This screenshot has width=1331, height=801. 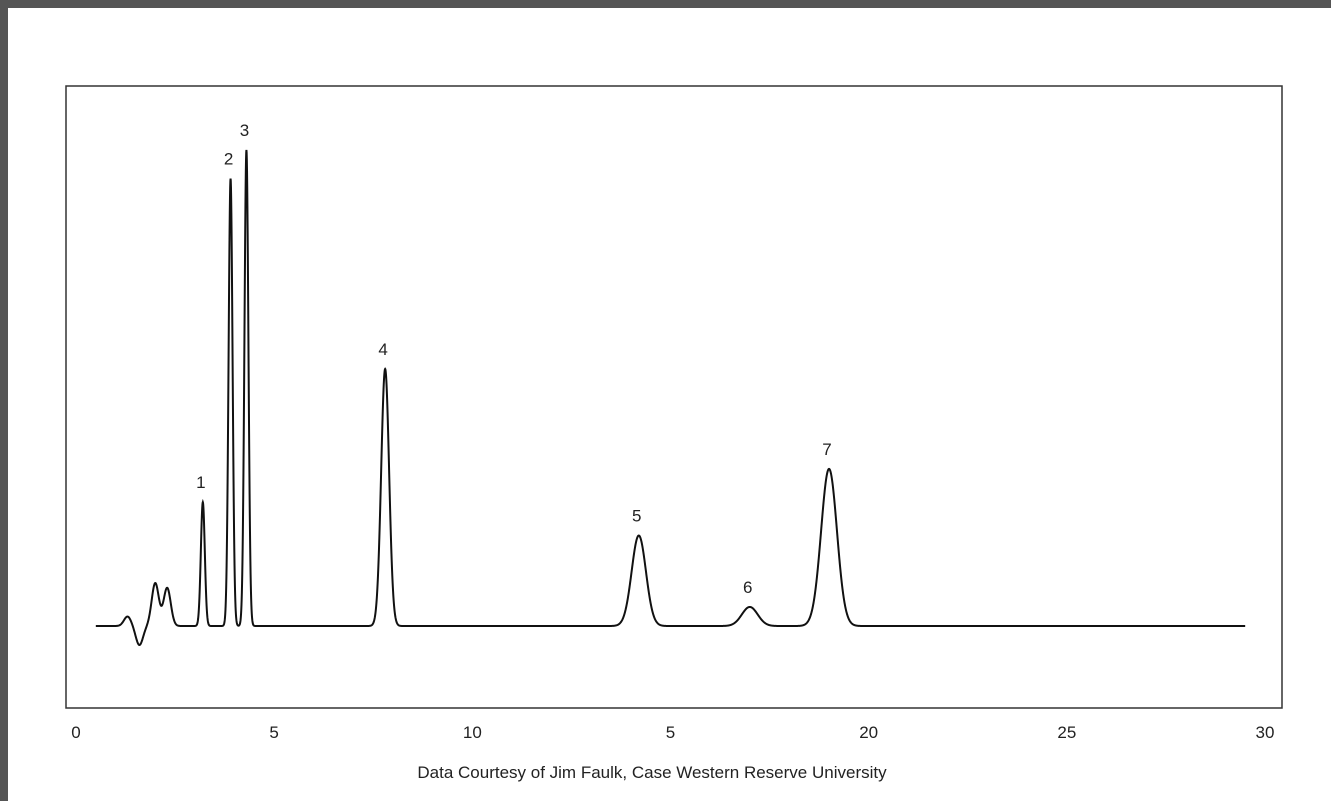 What do you see at coordinates (75, 732) in the screenshot?
I see `x-tick-label: 0` at bounding box center [75, 732].